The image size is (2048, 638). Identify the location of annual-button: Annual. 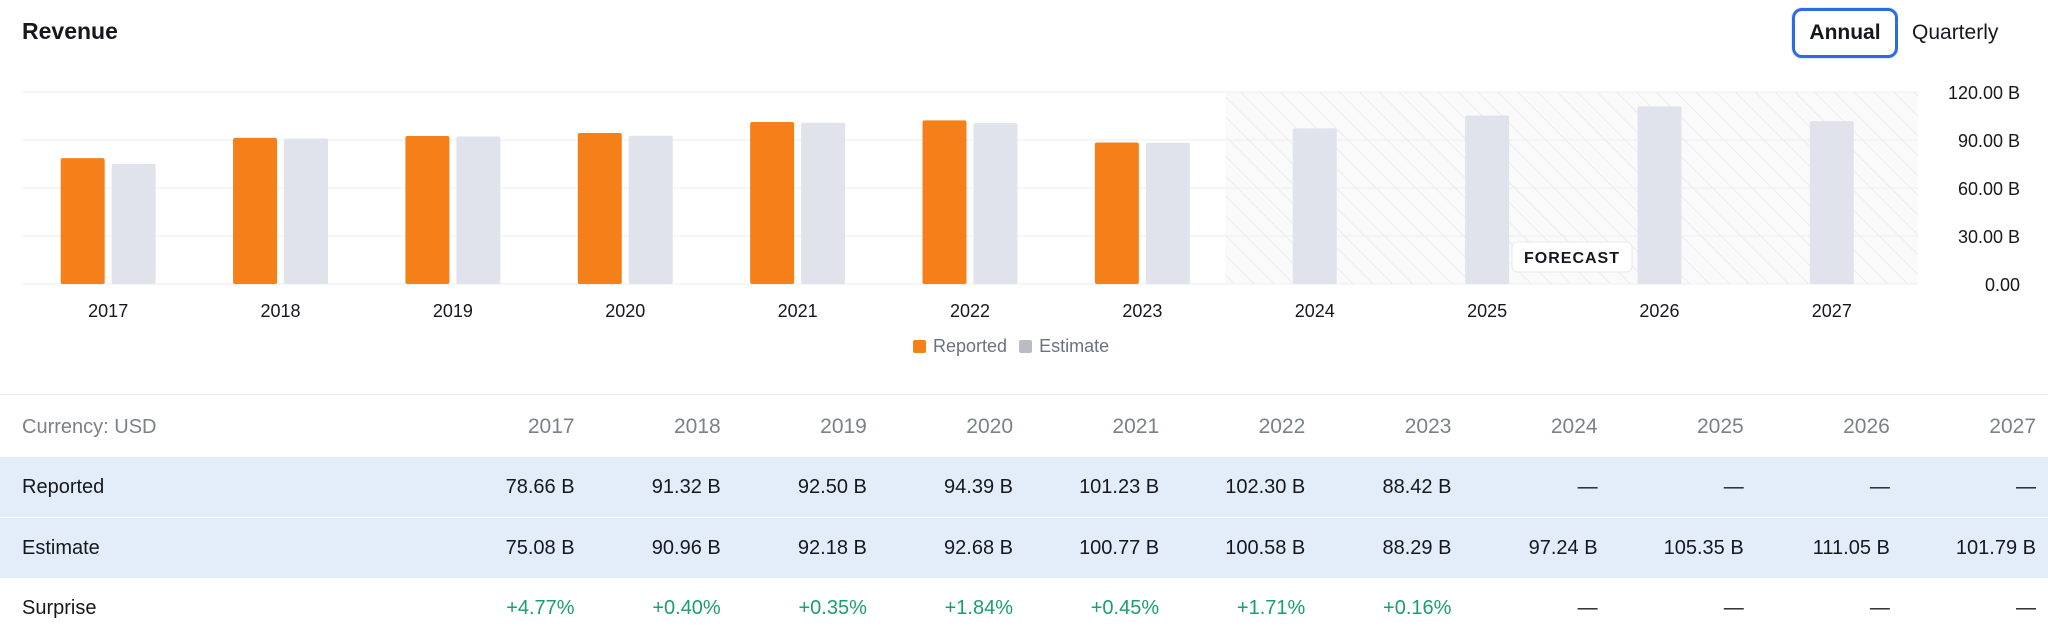
(1845, 33).